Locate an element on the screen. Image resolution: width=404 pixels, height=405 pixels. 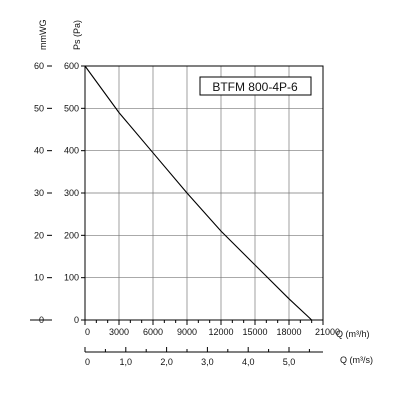
mmwg-tick-label: 50 is located at coordinates (39, 108).